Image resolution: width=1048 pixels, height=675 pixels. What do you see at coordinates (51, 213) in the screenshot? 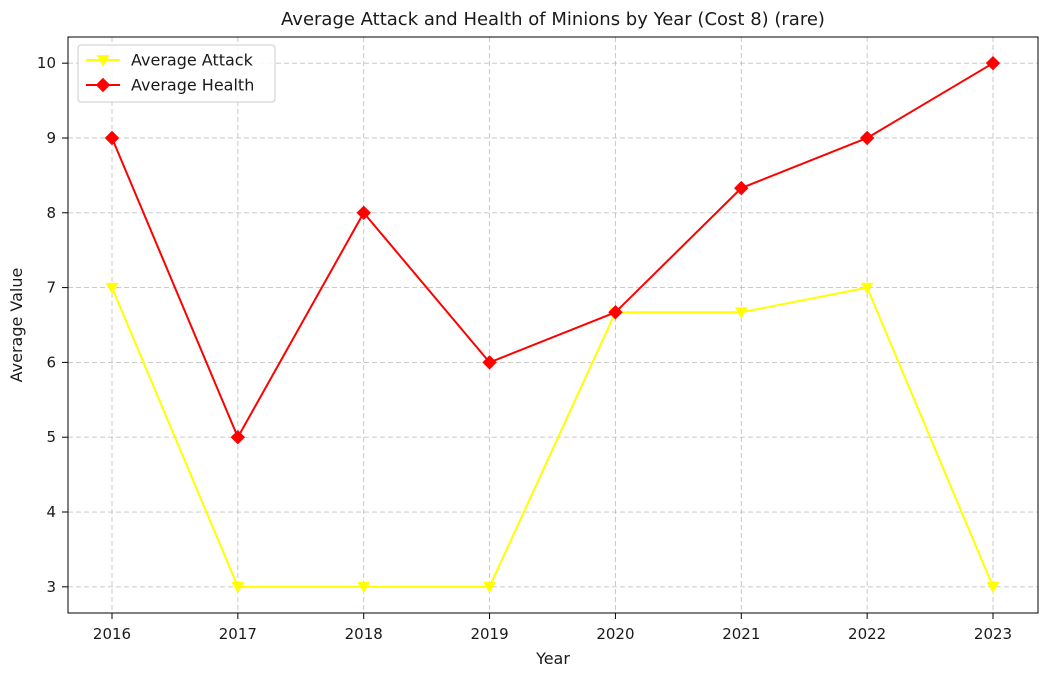
I see `y-tick-label: 8` at bounding box center [51, 213].